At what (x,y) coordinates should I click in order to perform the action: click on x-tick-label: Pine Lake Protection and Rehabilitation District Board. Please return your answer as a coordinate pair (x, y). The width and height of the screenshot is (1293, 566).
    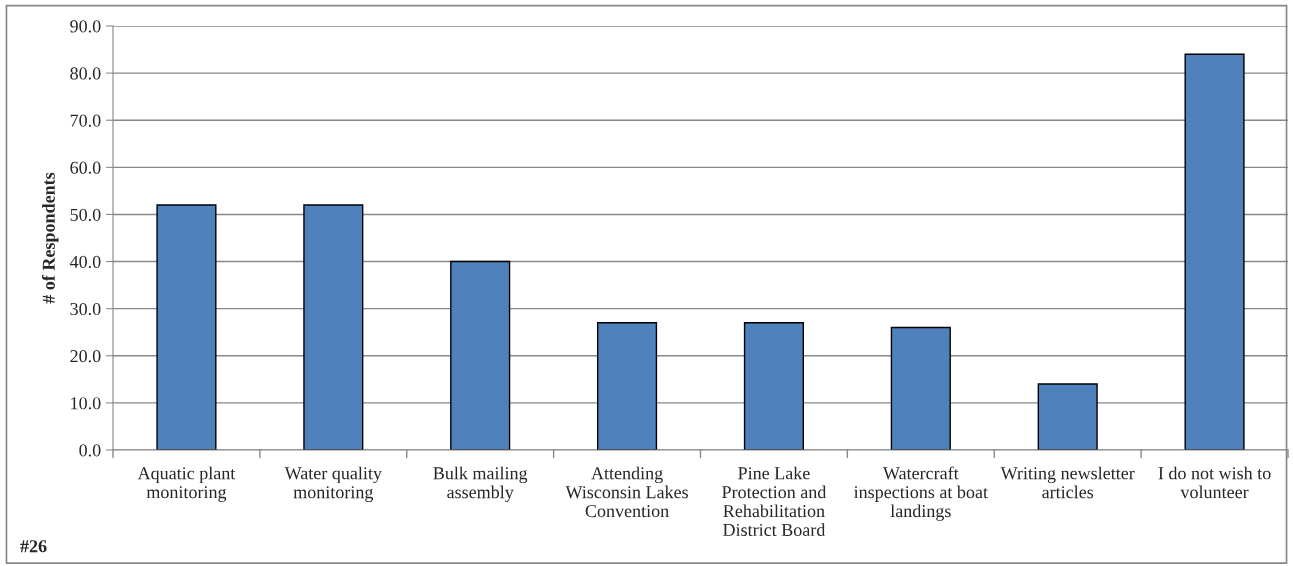
    Looking at the image, I should click on (774, 501).